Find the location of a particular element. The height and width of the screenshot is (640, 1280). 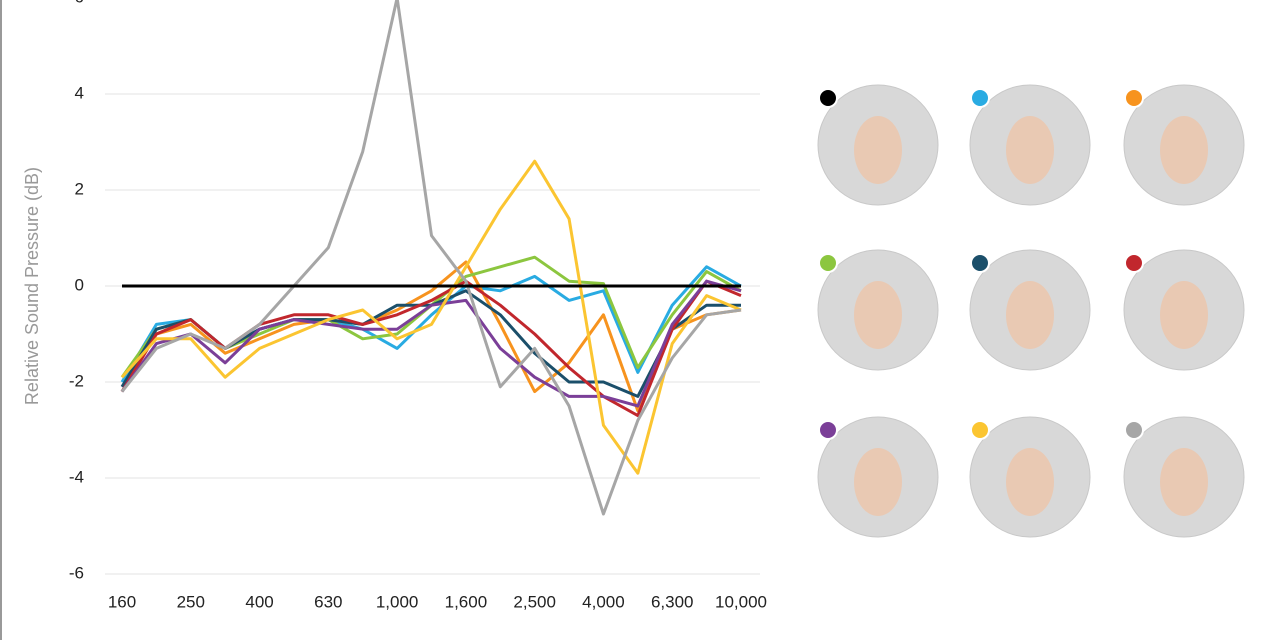

y-axis-label: Relative Sound Pressure (dB) is located at coordinates (32, 286).